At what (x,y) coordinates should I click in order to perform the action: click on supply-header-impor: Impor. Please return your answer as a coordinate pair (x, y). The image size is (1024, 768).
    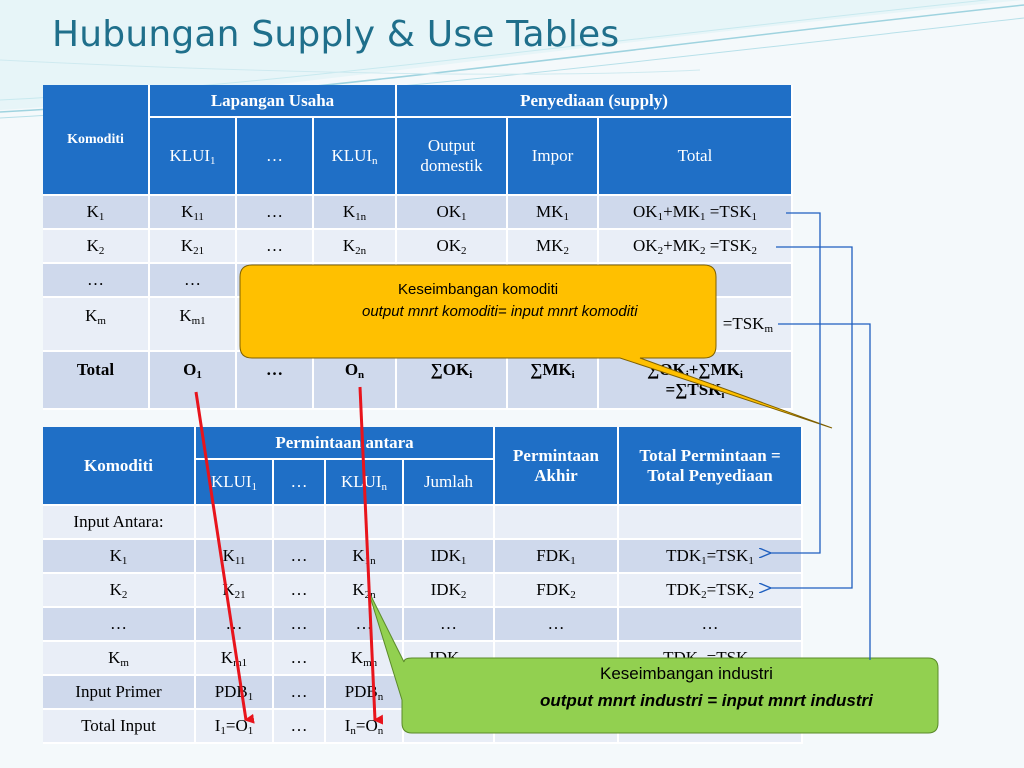
    Looking at the image, I should click on (553, 157).